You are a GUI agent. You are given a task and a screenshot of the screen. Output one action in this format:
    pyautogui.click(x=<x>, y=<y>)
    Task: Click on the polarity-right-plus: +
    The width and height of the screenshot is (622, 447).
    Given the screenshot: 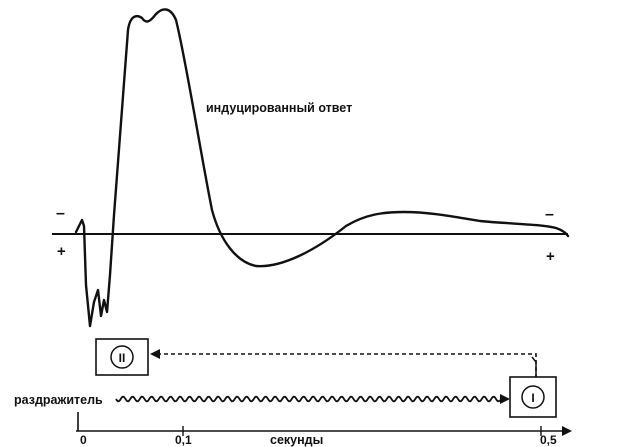 What is the action you would take?
    pyautogui.click(x=550, y=256)
    